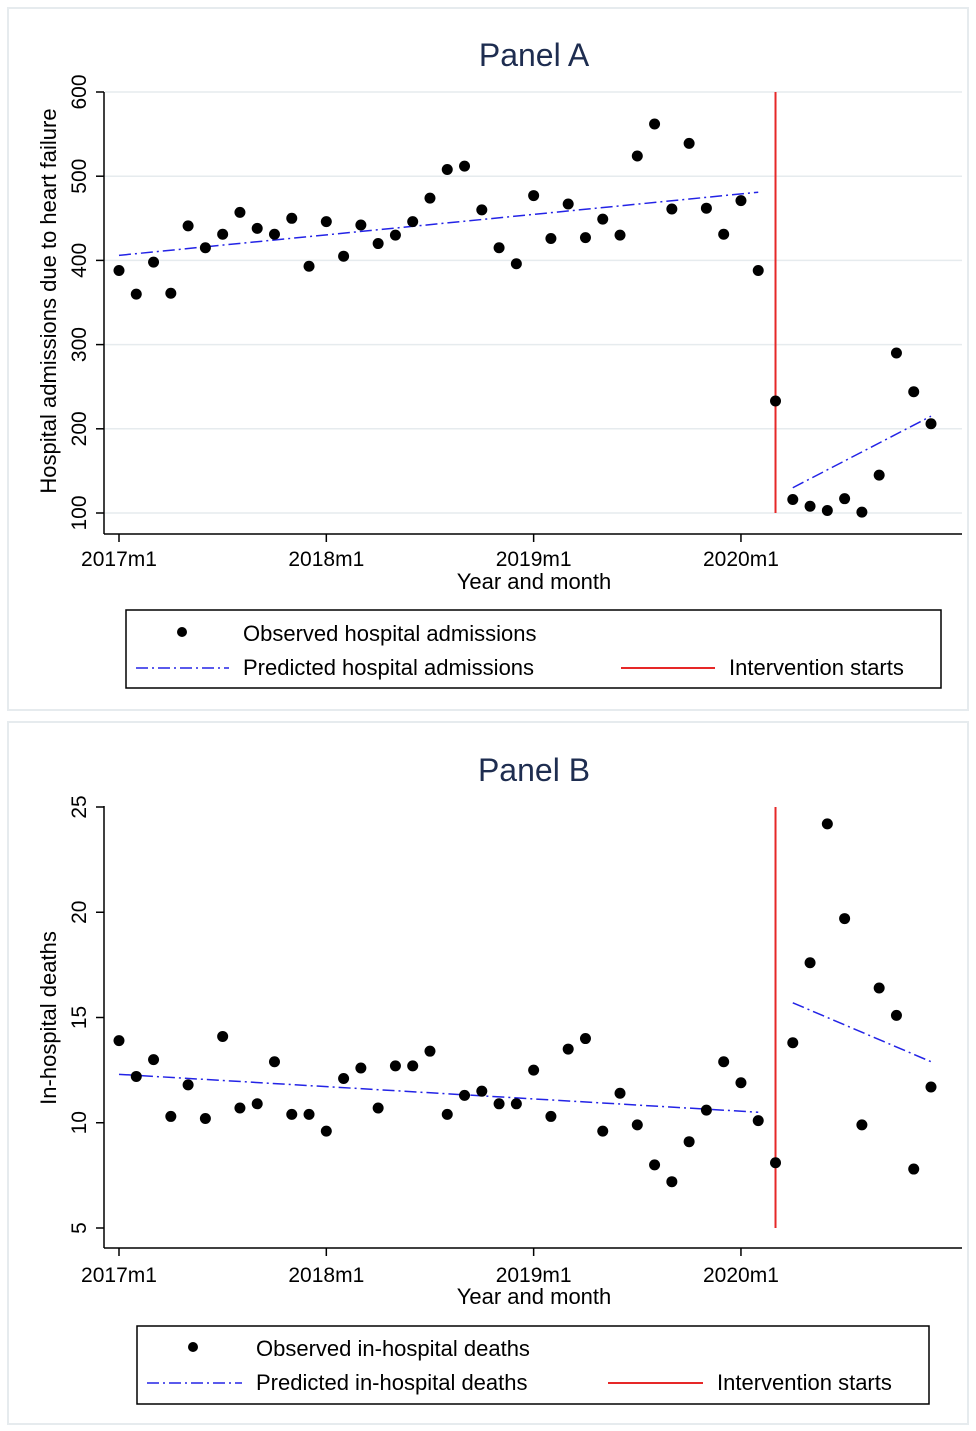  What do you see at coordinates (79, 1017) in the screenshot?
I see `y-tick-label: 15` at bounding box center [79, 1017].